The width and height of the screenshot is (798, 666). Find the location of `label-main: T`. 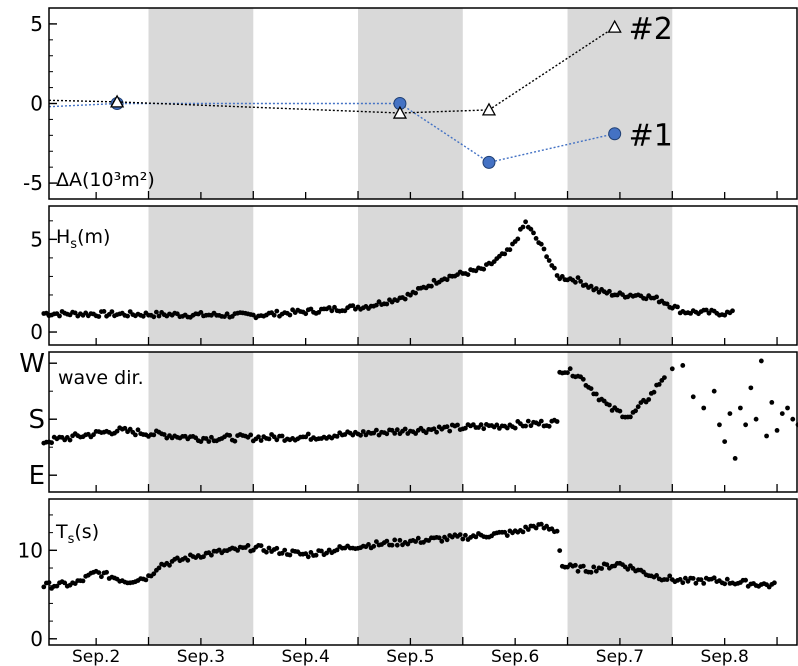

label-main: T is located at coordinates (61, 532).